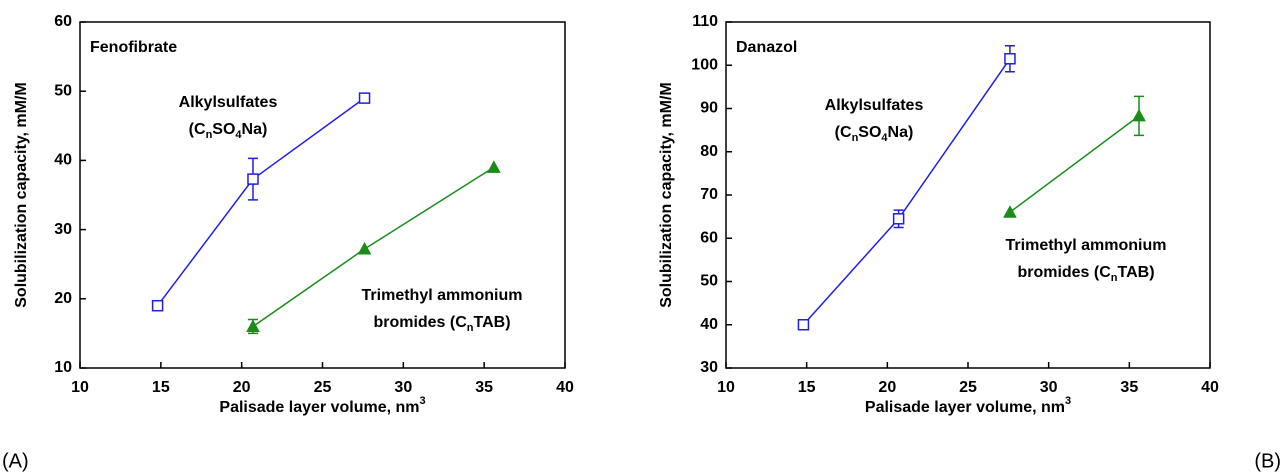  I want to click on y-tick-label: 10, so click(63, 367).